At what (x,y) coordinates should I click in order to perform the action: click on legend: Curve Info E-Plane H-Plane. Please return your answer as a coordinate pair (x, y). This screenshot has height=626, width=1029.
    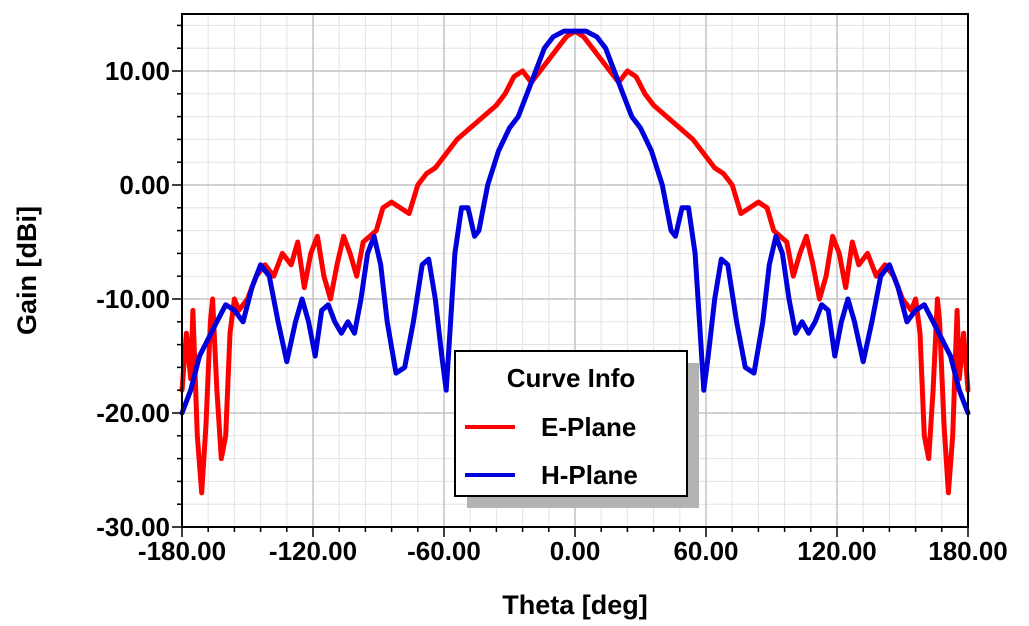
    Looking at the image, I should click on (576, 429).